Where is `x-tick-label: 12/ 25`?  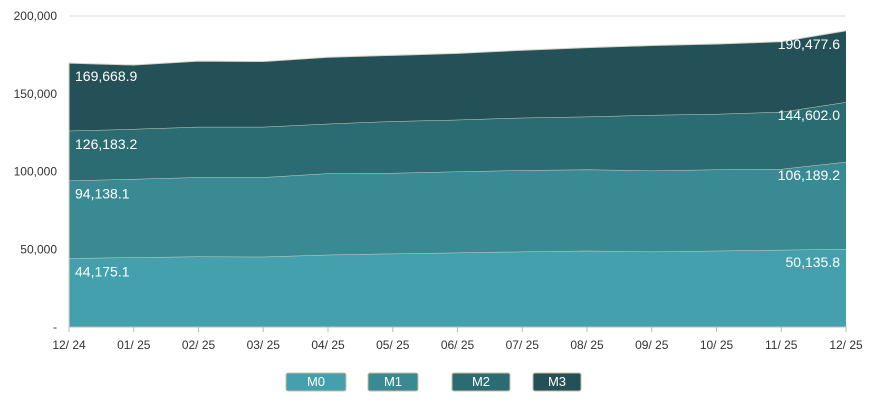
x-tick-label: 12/ 25 is located at coordinates (846, 345).